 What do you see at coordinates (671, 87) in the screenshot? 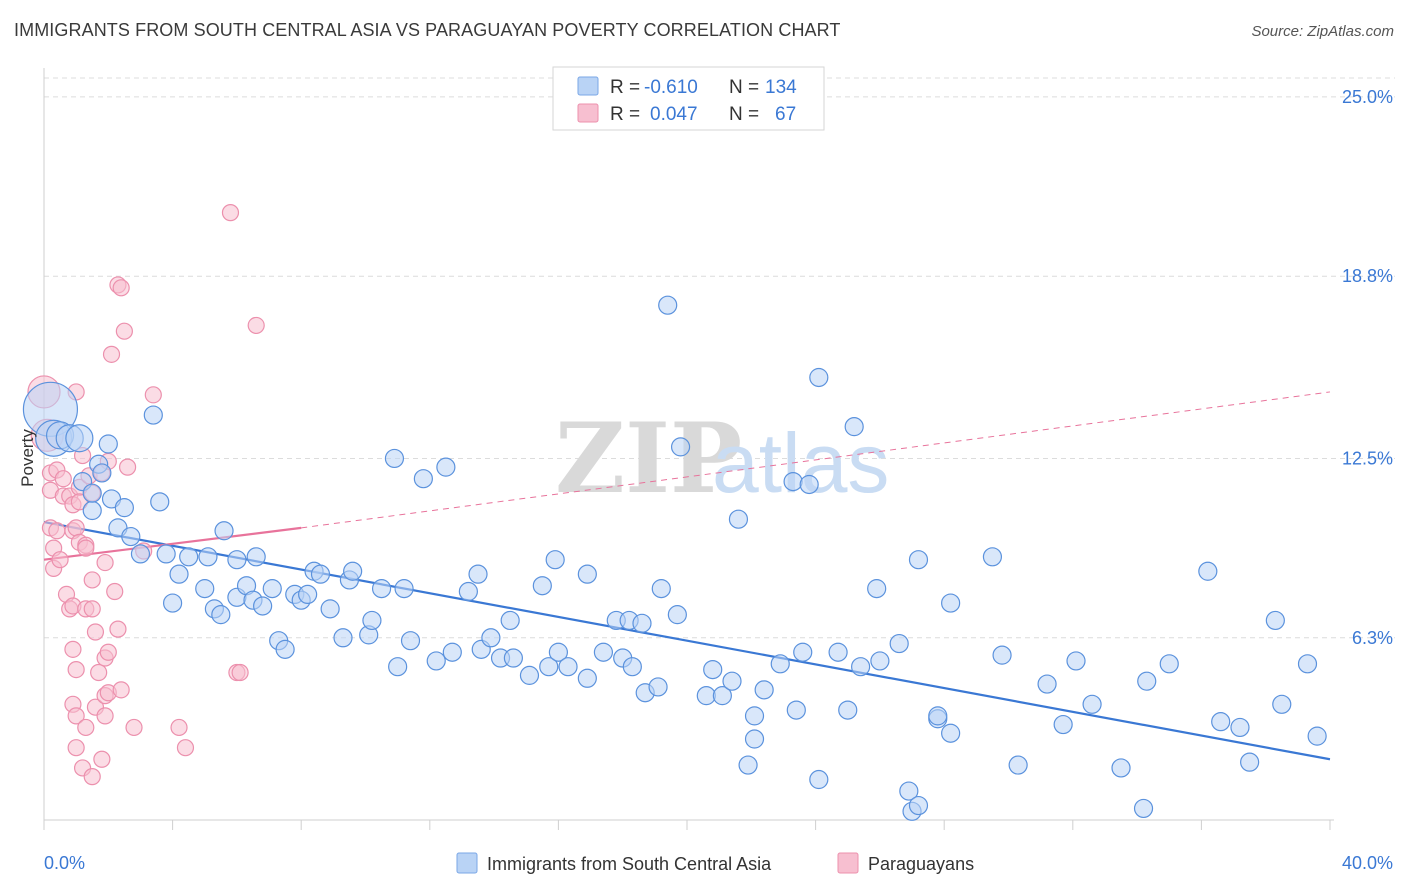
I see `legend-r-value-1: -0.610` at bounding box center [671, 87].